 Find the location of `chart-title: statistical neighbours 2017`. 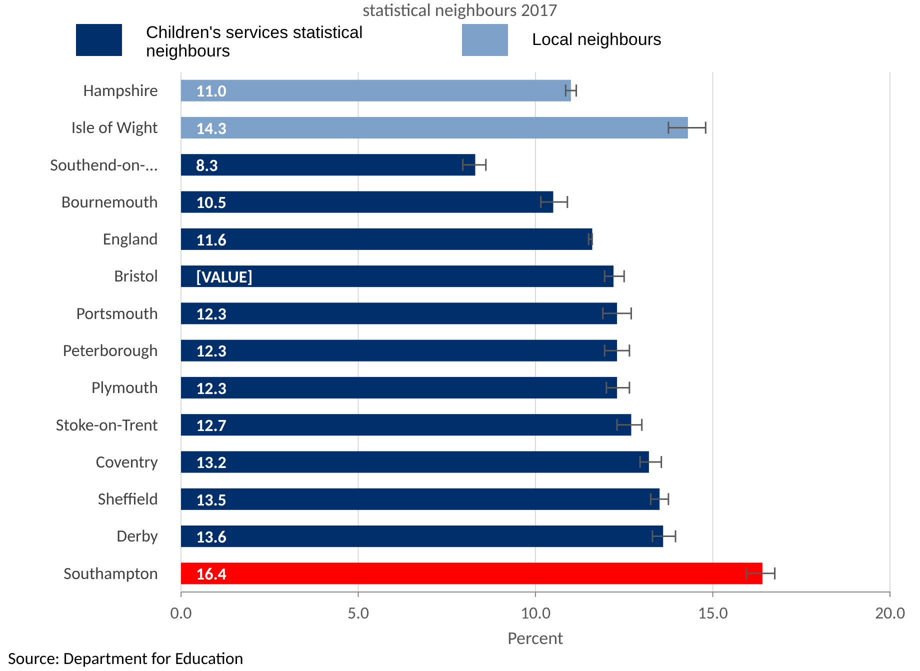

chart-title: statistical neighbours 2017 is located at coordinates (460, 10).